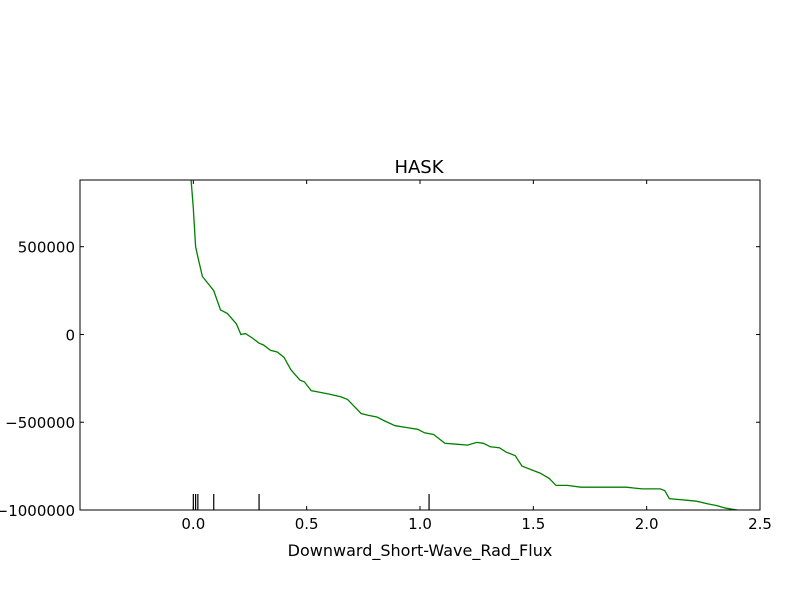 Image resolution: width=800 pixels, height=600 pixels. I want to click on x-tick-label: 1.0, so click(420, 524).